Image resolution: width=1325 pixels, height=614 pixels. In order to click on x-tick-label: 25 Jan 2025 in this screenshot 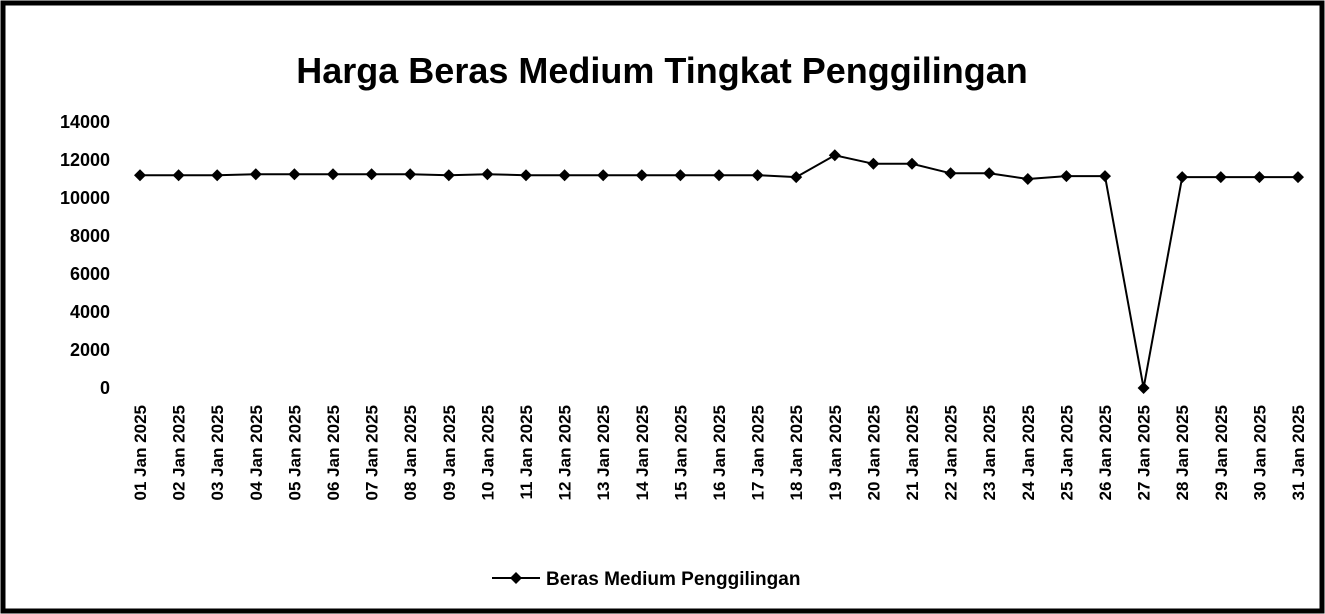, I will do `click(1066, 452)`.